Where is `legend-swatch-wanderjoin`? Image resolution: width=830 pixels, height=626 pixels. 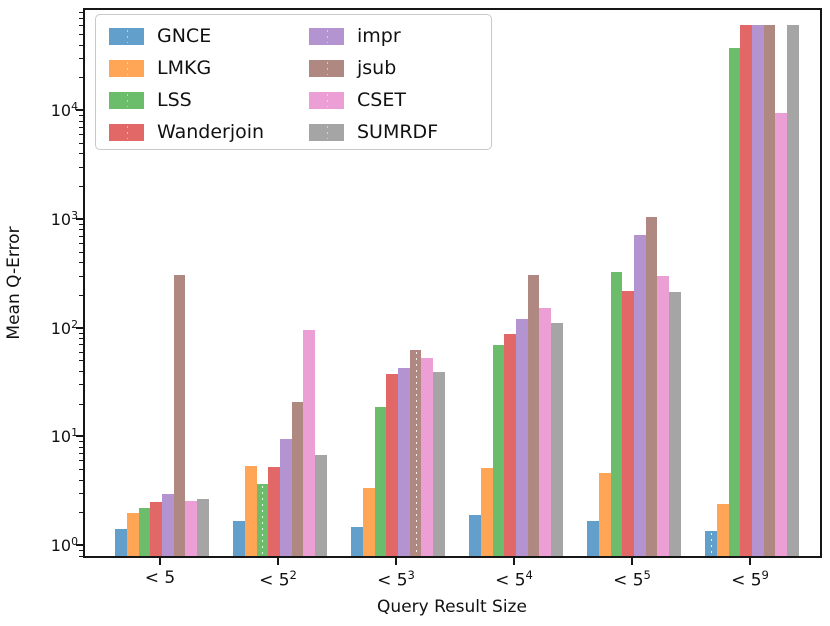 legend-swatch-wanderjoin is located at coordinates (126, 132).